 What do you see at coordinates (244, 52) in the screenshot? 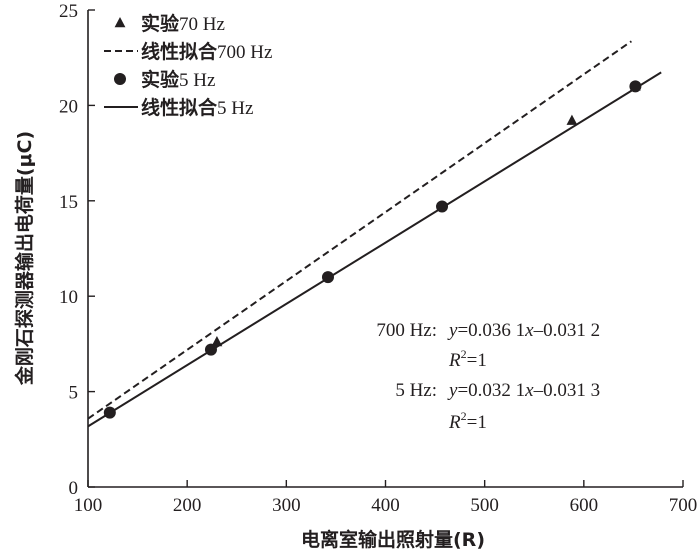
I see `legend-label-num: 700 Hz` at bounding box center [244, 52].